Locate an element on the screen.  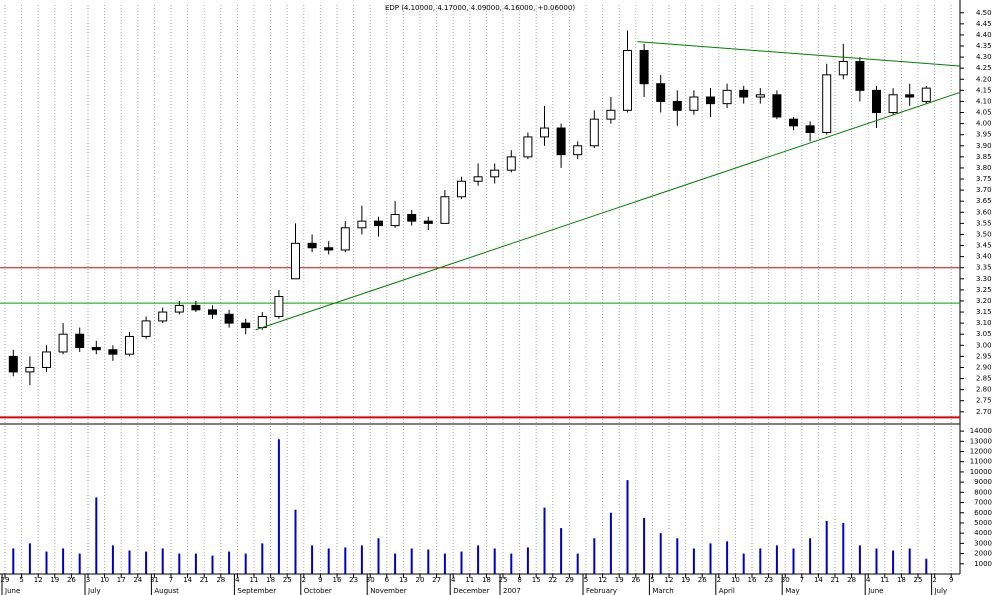
y2-tick-label: 3000 is located at coordinates (983, 543).